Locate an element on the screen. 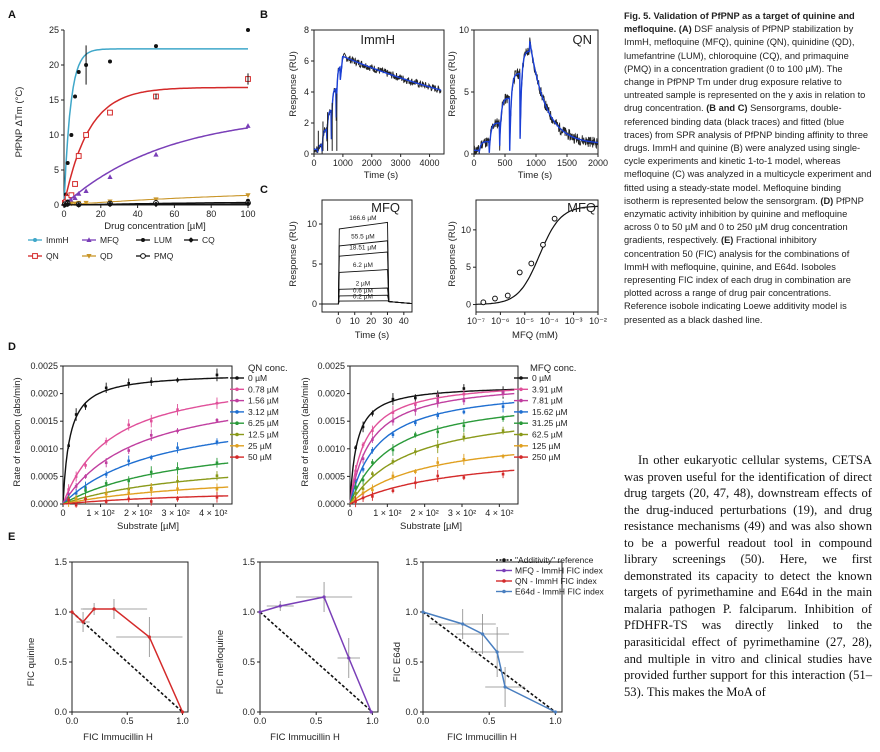  x-tick-label: 10 is located at coordinates (355, 321).